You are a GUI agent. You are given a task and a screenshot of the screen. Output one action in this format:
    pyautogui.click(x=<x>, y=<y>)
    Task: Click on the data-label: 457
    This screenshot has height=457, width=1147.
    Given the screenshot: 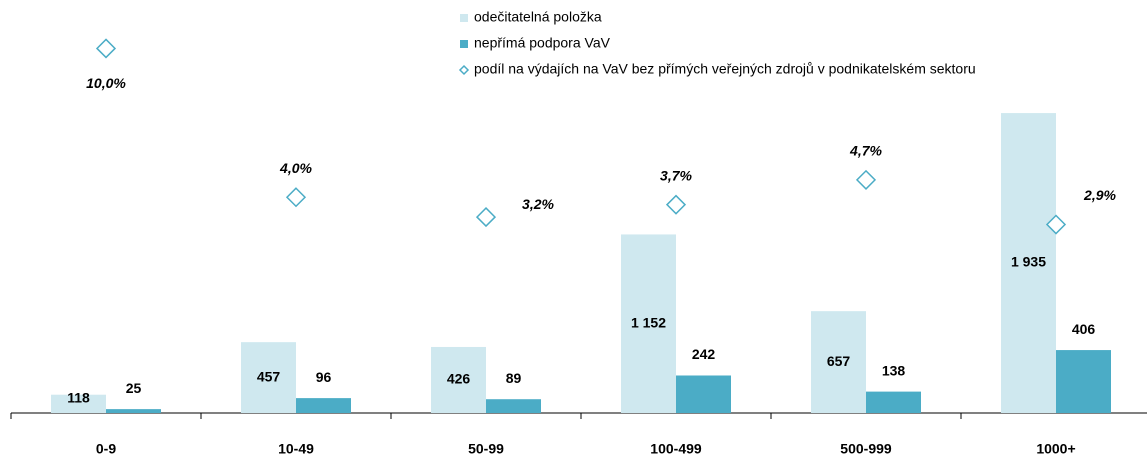 What is the action you would take?
    pyautogui.click(x=269, y=376)
    